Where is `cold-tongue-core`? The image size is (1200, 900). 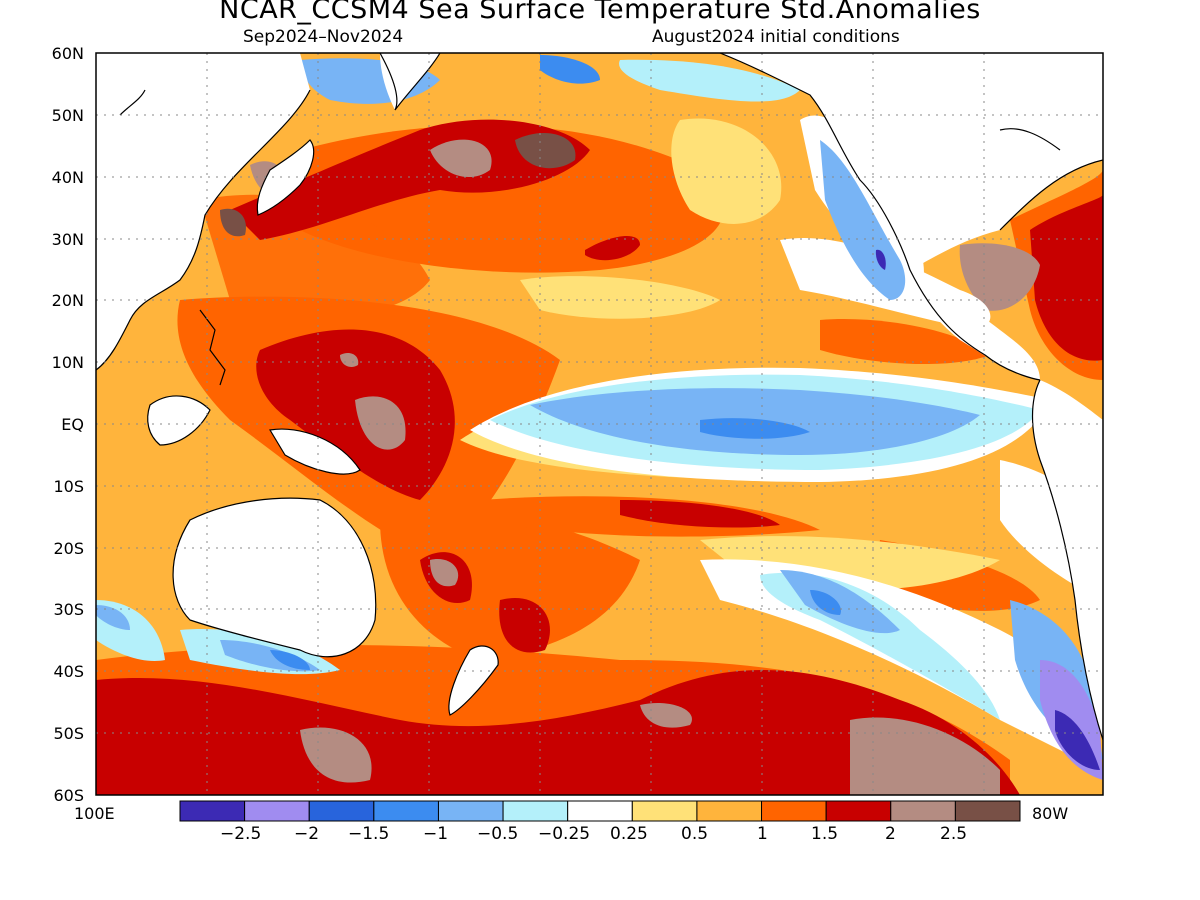 cold-tongue-core is located at coordinates (755, 428).